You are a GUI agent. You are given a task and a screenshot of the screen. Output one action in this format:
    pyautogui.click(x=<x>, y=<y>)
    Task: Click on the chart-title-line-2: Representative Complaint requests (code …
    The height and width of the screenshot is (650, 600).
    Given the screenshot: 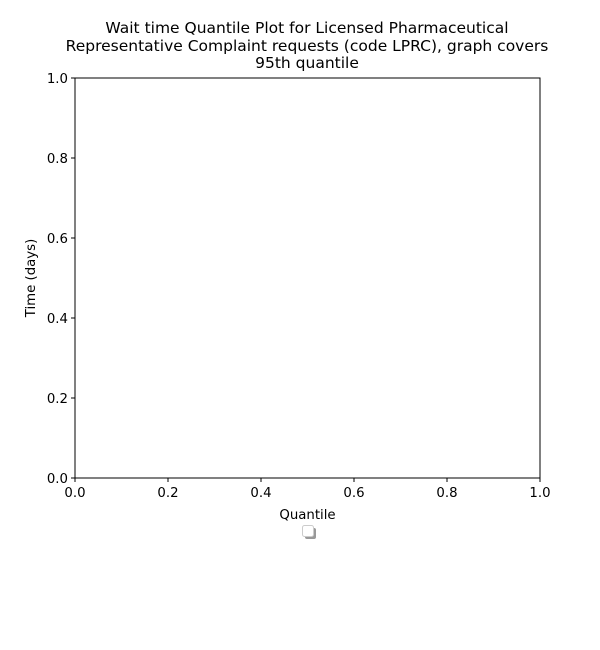 What is the action you would take?
    pyautogui.click(x=307, y=45)
    